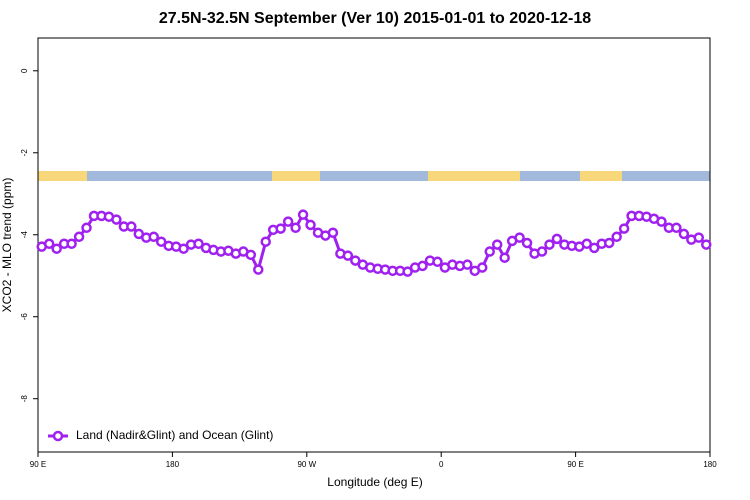 The image size is (750, 500). Describe the element at coordinates (7, 245) in the screenshot. I see `y-axis-label: XCO2 - MLO trend (ppm)` at that location.